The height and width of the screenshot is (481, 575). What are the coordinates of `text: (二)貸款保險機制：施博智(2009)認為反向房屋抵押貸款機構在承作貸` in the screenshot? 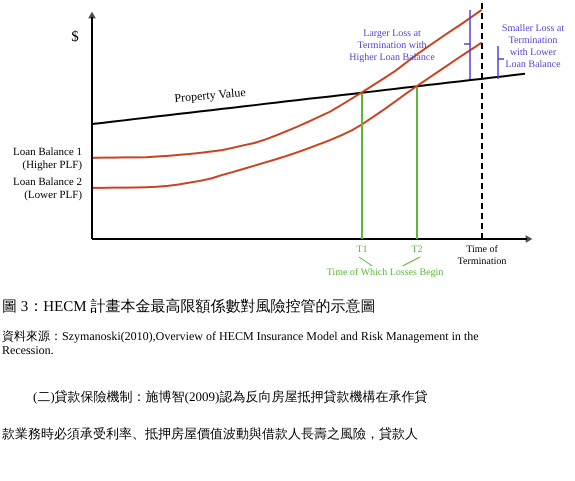 It's located at (230, 396).